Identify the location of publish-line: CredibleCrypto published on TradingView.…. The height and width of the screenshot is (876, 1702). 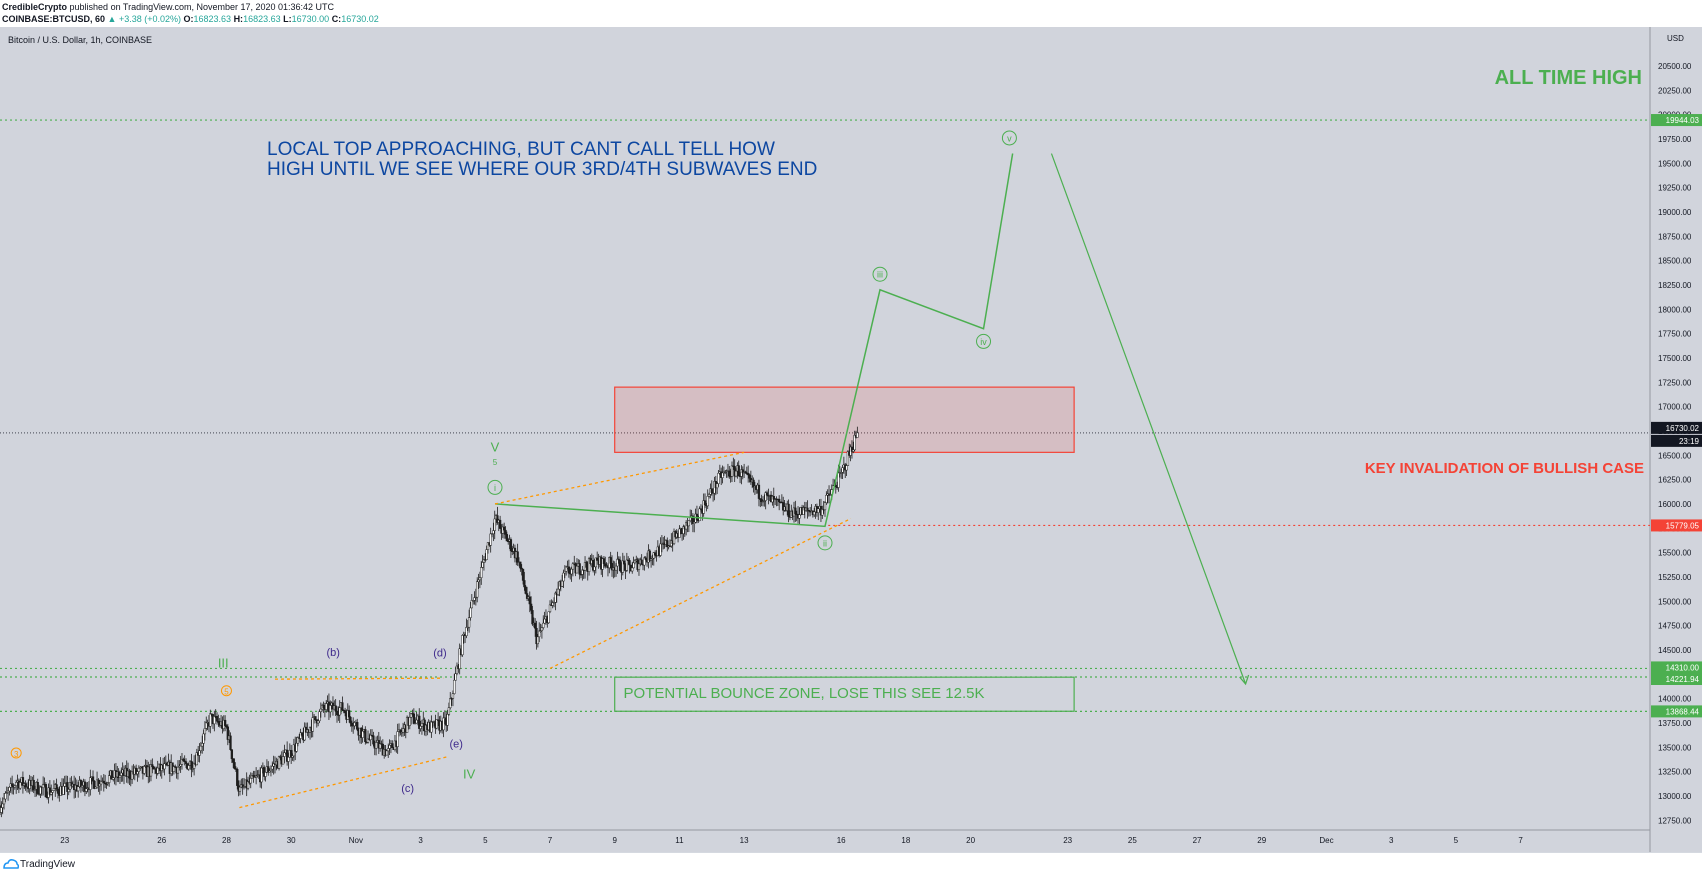
(168, 7).